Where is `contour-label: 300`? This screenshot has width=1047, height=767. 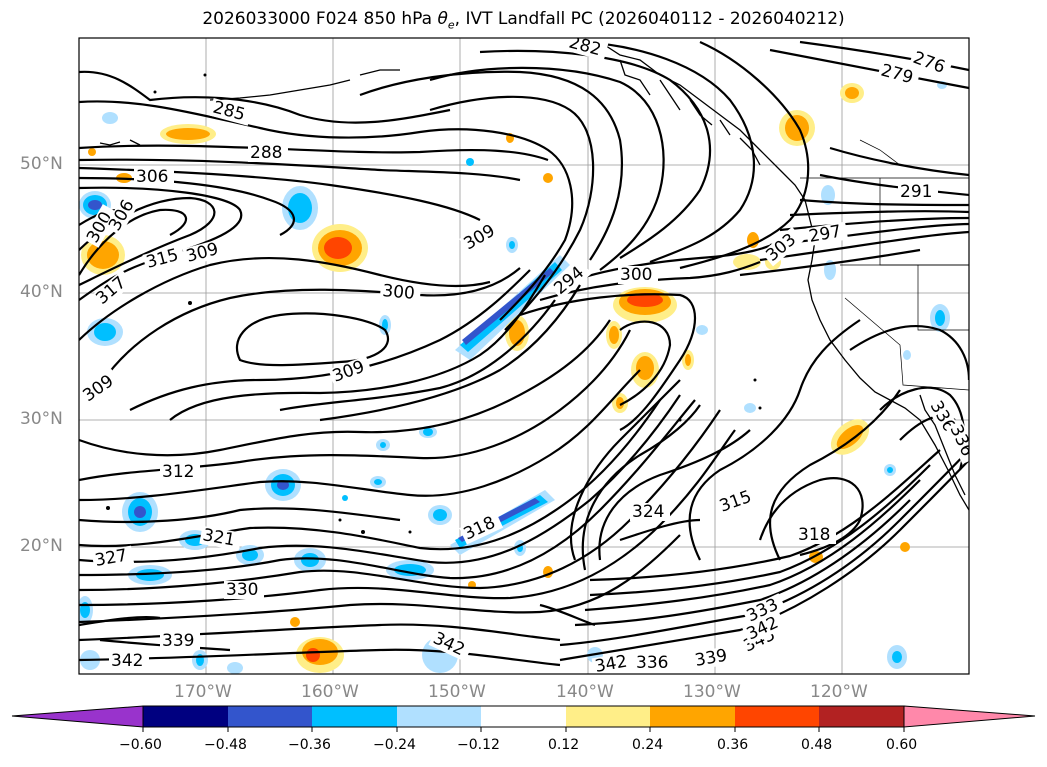
contour-label: 300 is located at coordinates (636, 275).